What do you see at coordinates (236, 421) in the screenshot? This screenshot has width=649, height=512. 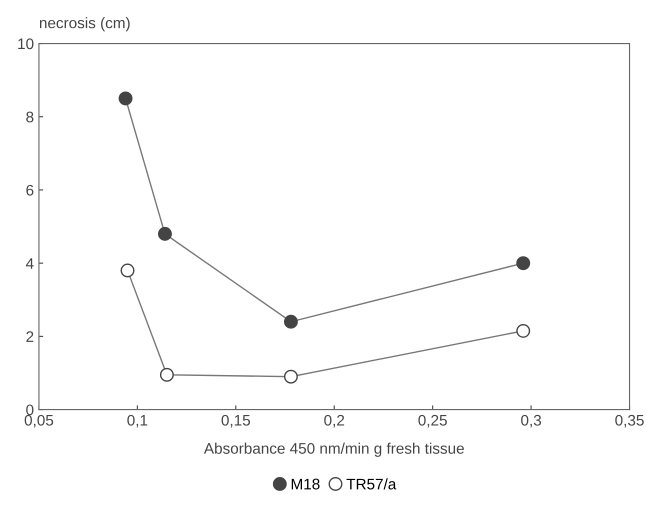 I see `x-tick-label: 0,15` at bounding box center [236, 421].